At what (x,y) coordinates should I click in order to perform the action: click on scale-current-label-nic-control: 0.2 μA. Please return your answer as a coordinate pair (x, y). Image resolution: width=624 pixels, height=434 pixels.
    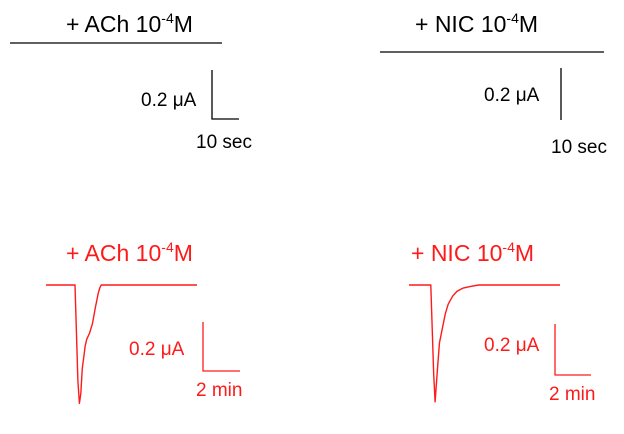
    Looking at the image, I should click on (512, 95).